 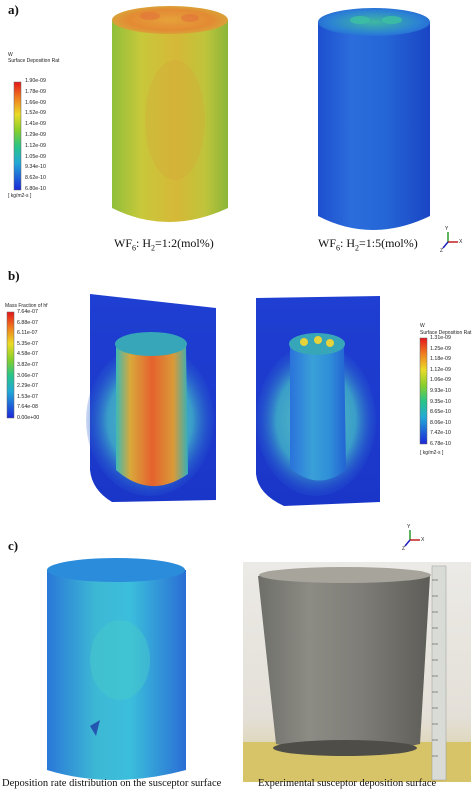 What do you see at coordinates (151, 398) in the screenshot?
I see `panel-b-left-domain` at bounding box center [151, 398].